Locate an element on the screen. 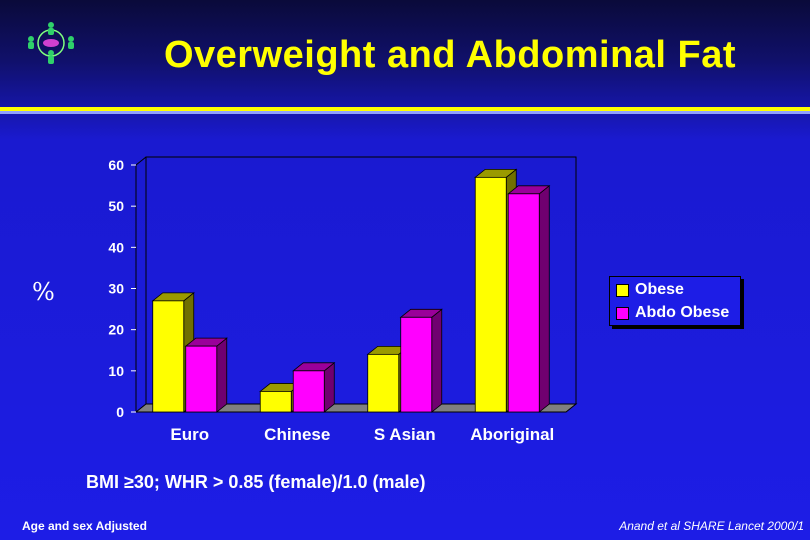 The image size is (810, 540). bar-s-asian-abdo-obese-side is located at coordinates (437, 360).